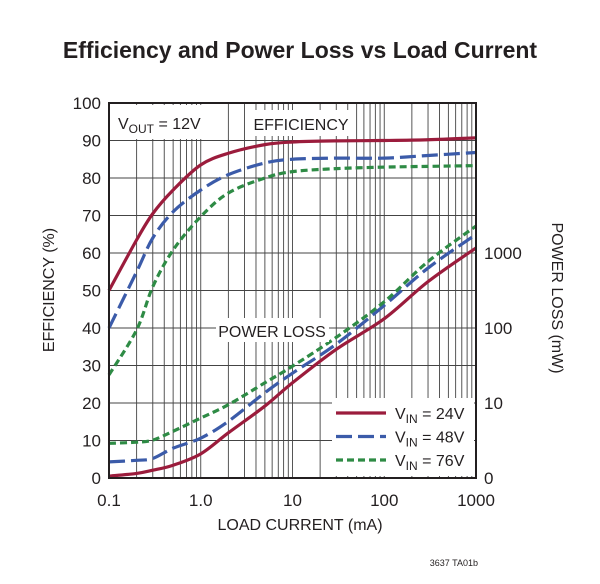 The height and width of the screenshot is (584, 600). What do you see at coordinates (91, 441) in the screenshot?
I see `y-tick-label: 10` at bounding box center [91, 441].